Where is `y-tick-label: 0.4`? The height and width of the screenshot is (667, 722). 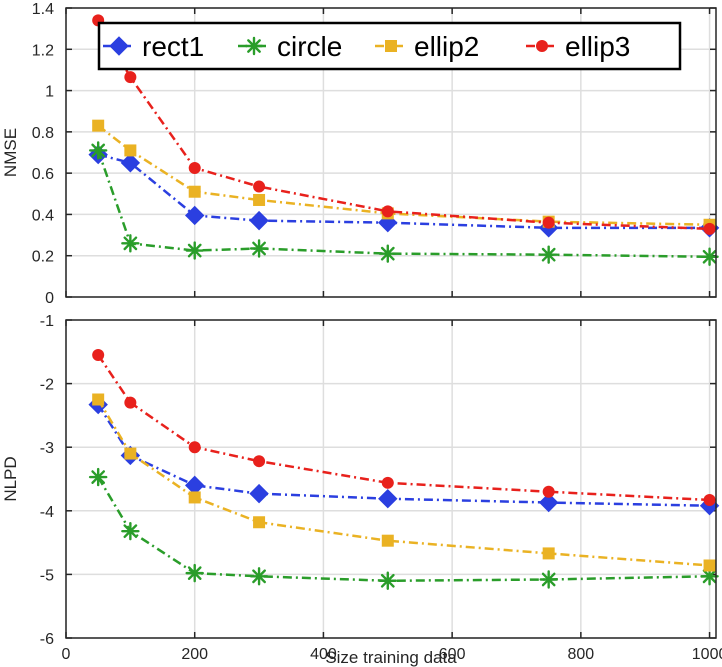 y-tick-label: 0.4 is located at coordinates (43, 215).